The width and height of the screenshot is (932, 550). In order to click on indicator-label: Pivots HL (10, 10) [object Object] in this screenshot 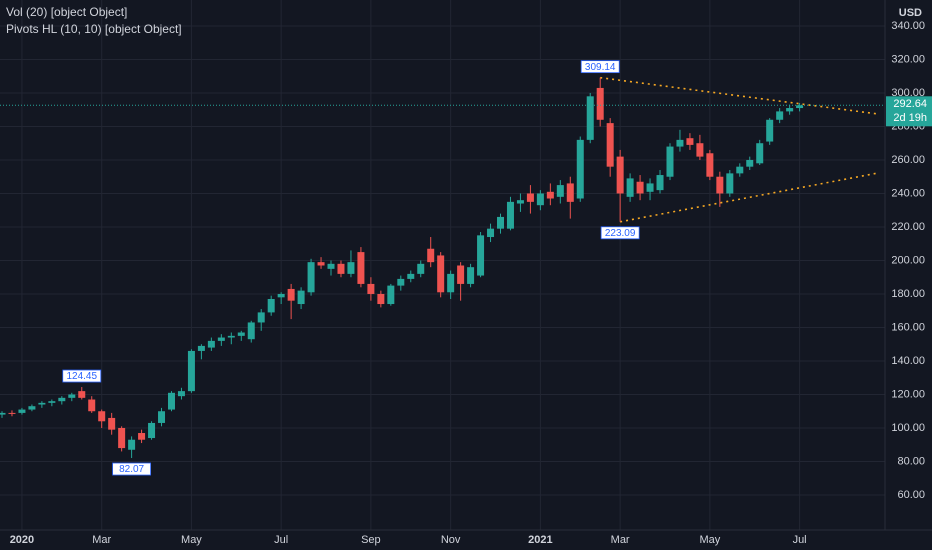, I will do `click(94, 29)`.